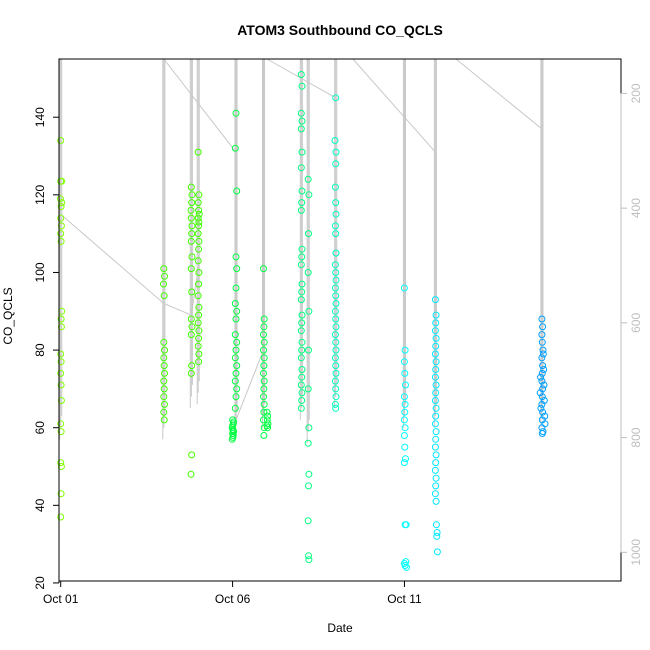  What do you see at coordinates (636, 552) in the screenshot?
I see `y2-tick-label: 1000` at bounding box center [636, 552].